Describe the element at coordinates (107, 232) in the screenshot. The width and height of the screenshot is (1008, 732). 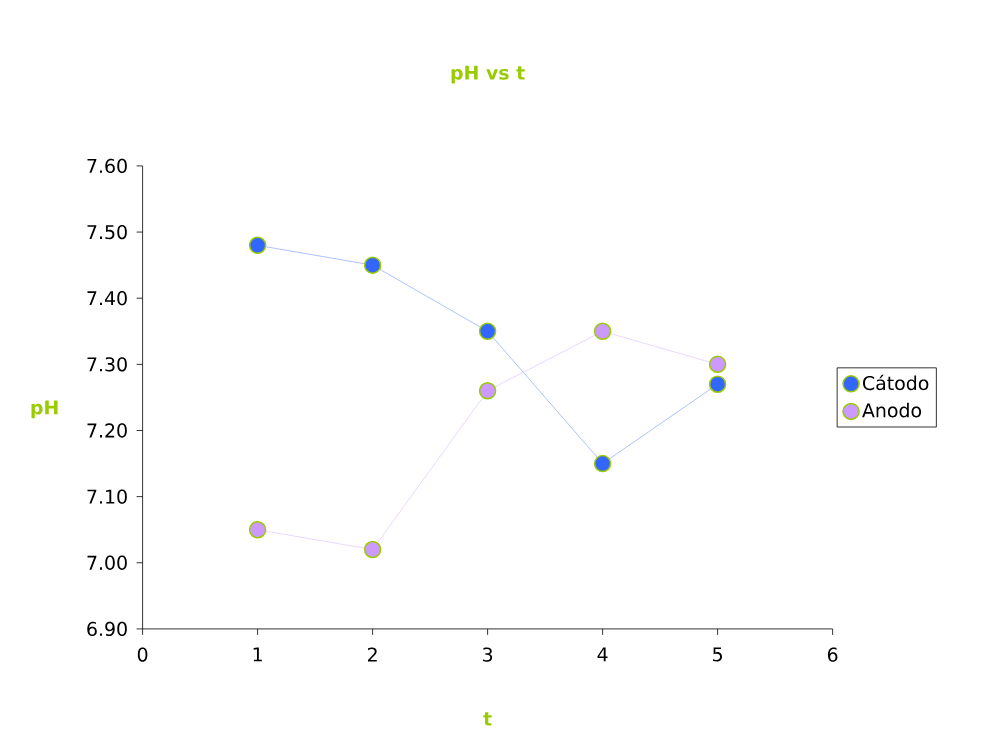
I see `y-tick-label: 7.50` at that location.